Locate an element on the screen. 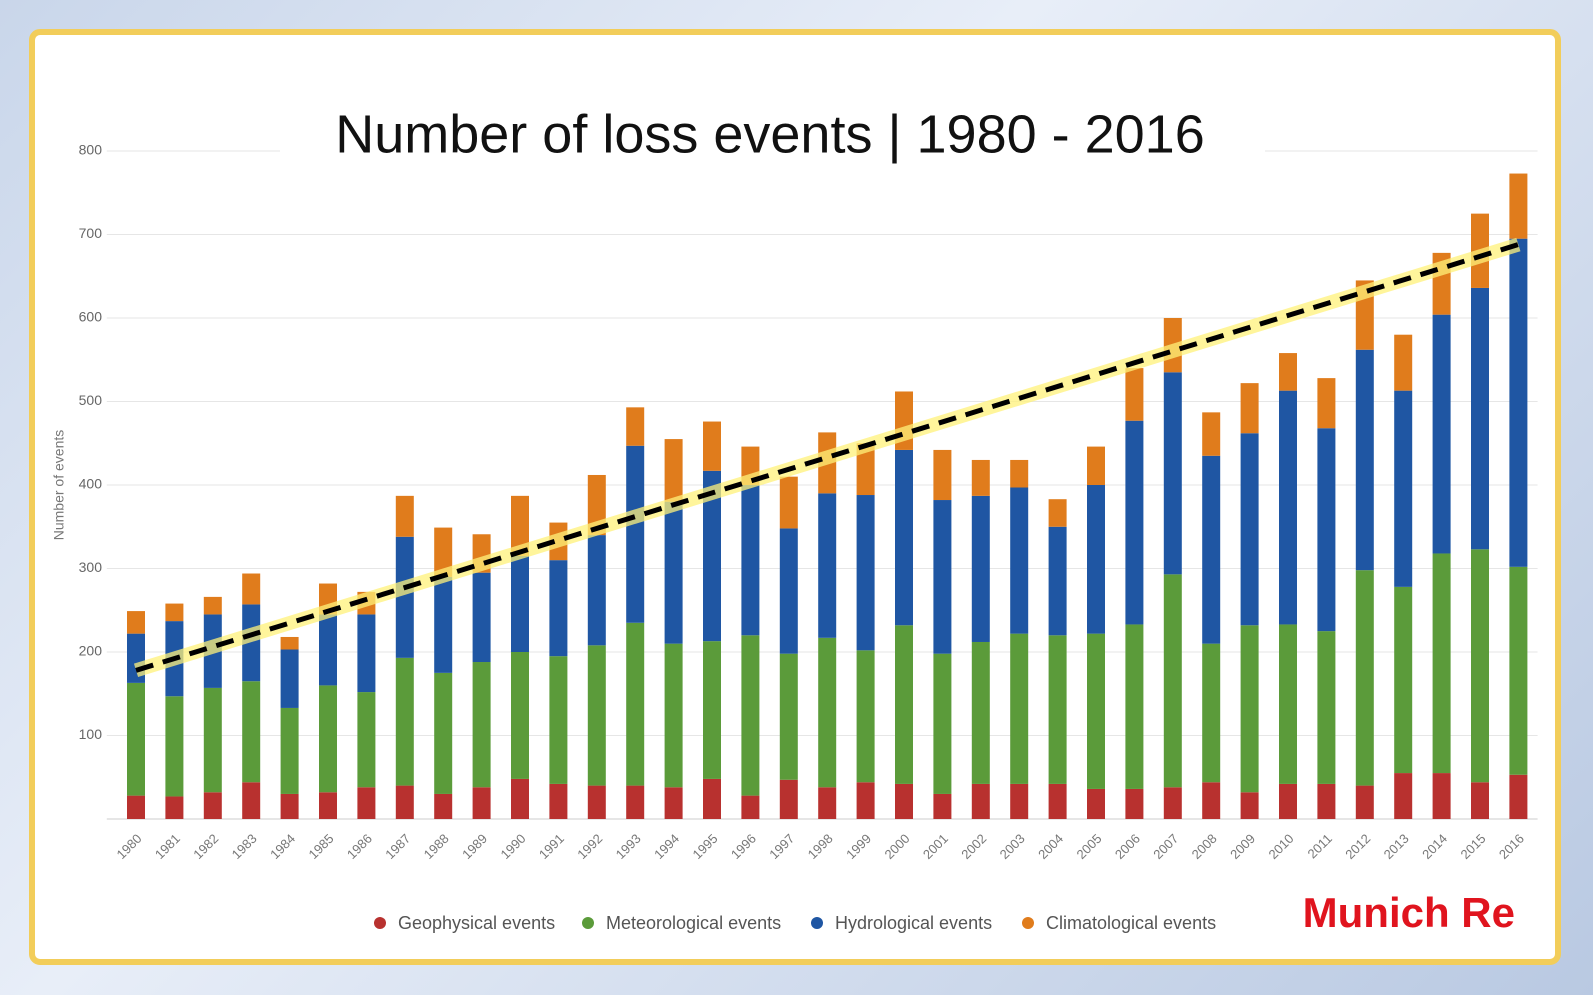 The width and height of the screenshot is (1593, 995). legend-label: Meteorological events is located at coordinates (693, 923).